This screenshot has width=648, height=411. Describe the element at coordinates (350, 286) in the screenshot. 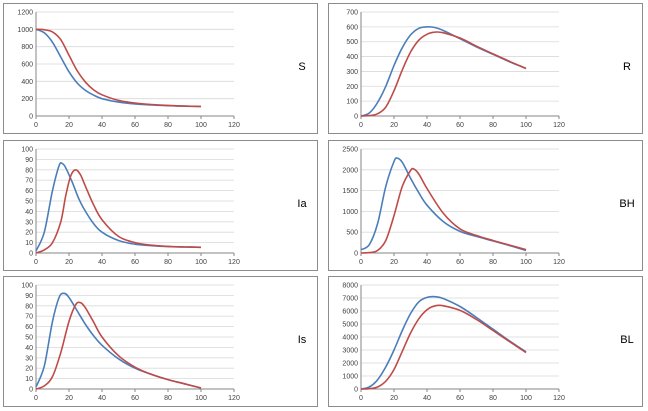

I see `y-tick-label: 8000` at that location.